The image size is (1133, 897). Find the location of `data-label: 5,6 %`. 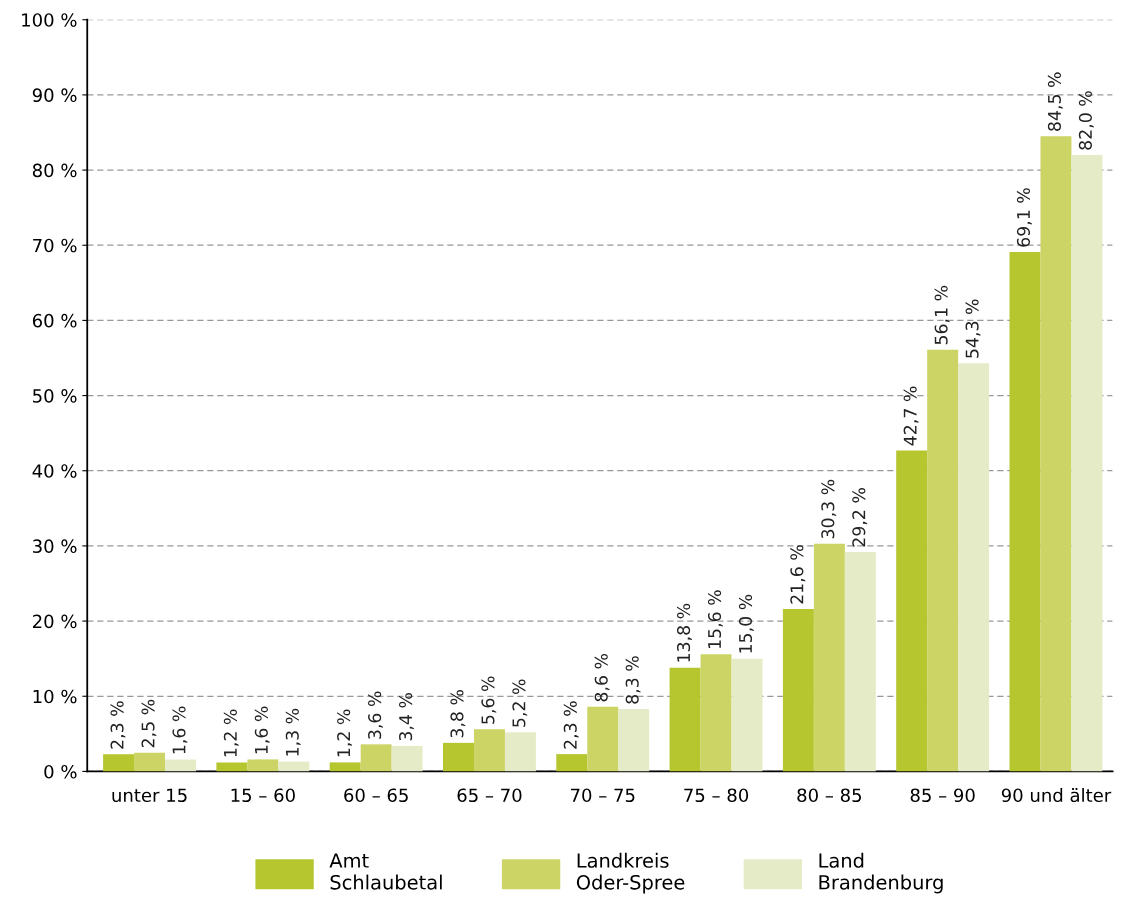

data-label: 5,6 % is located at coordinates (489, 700).